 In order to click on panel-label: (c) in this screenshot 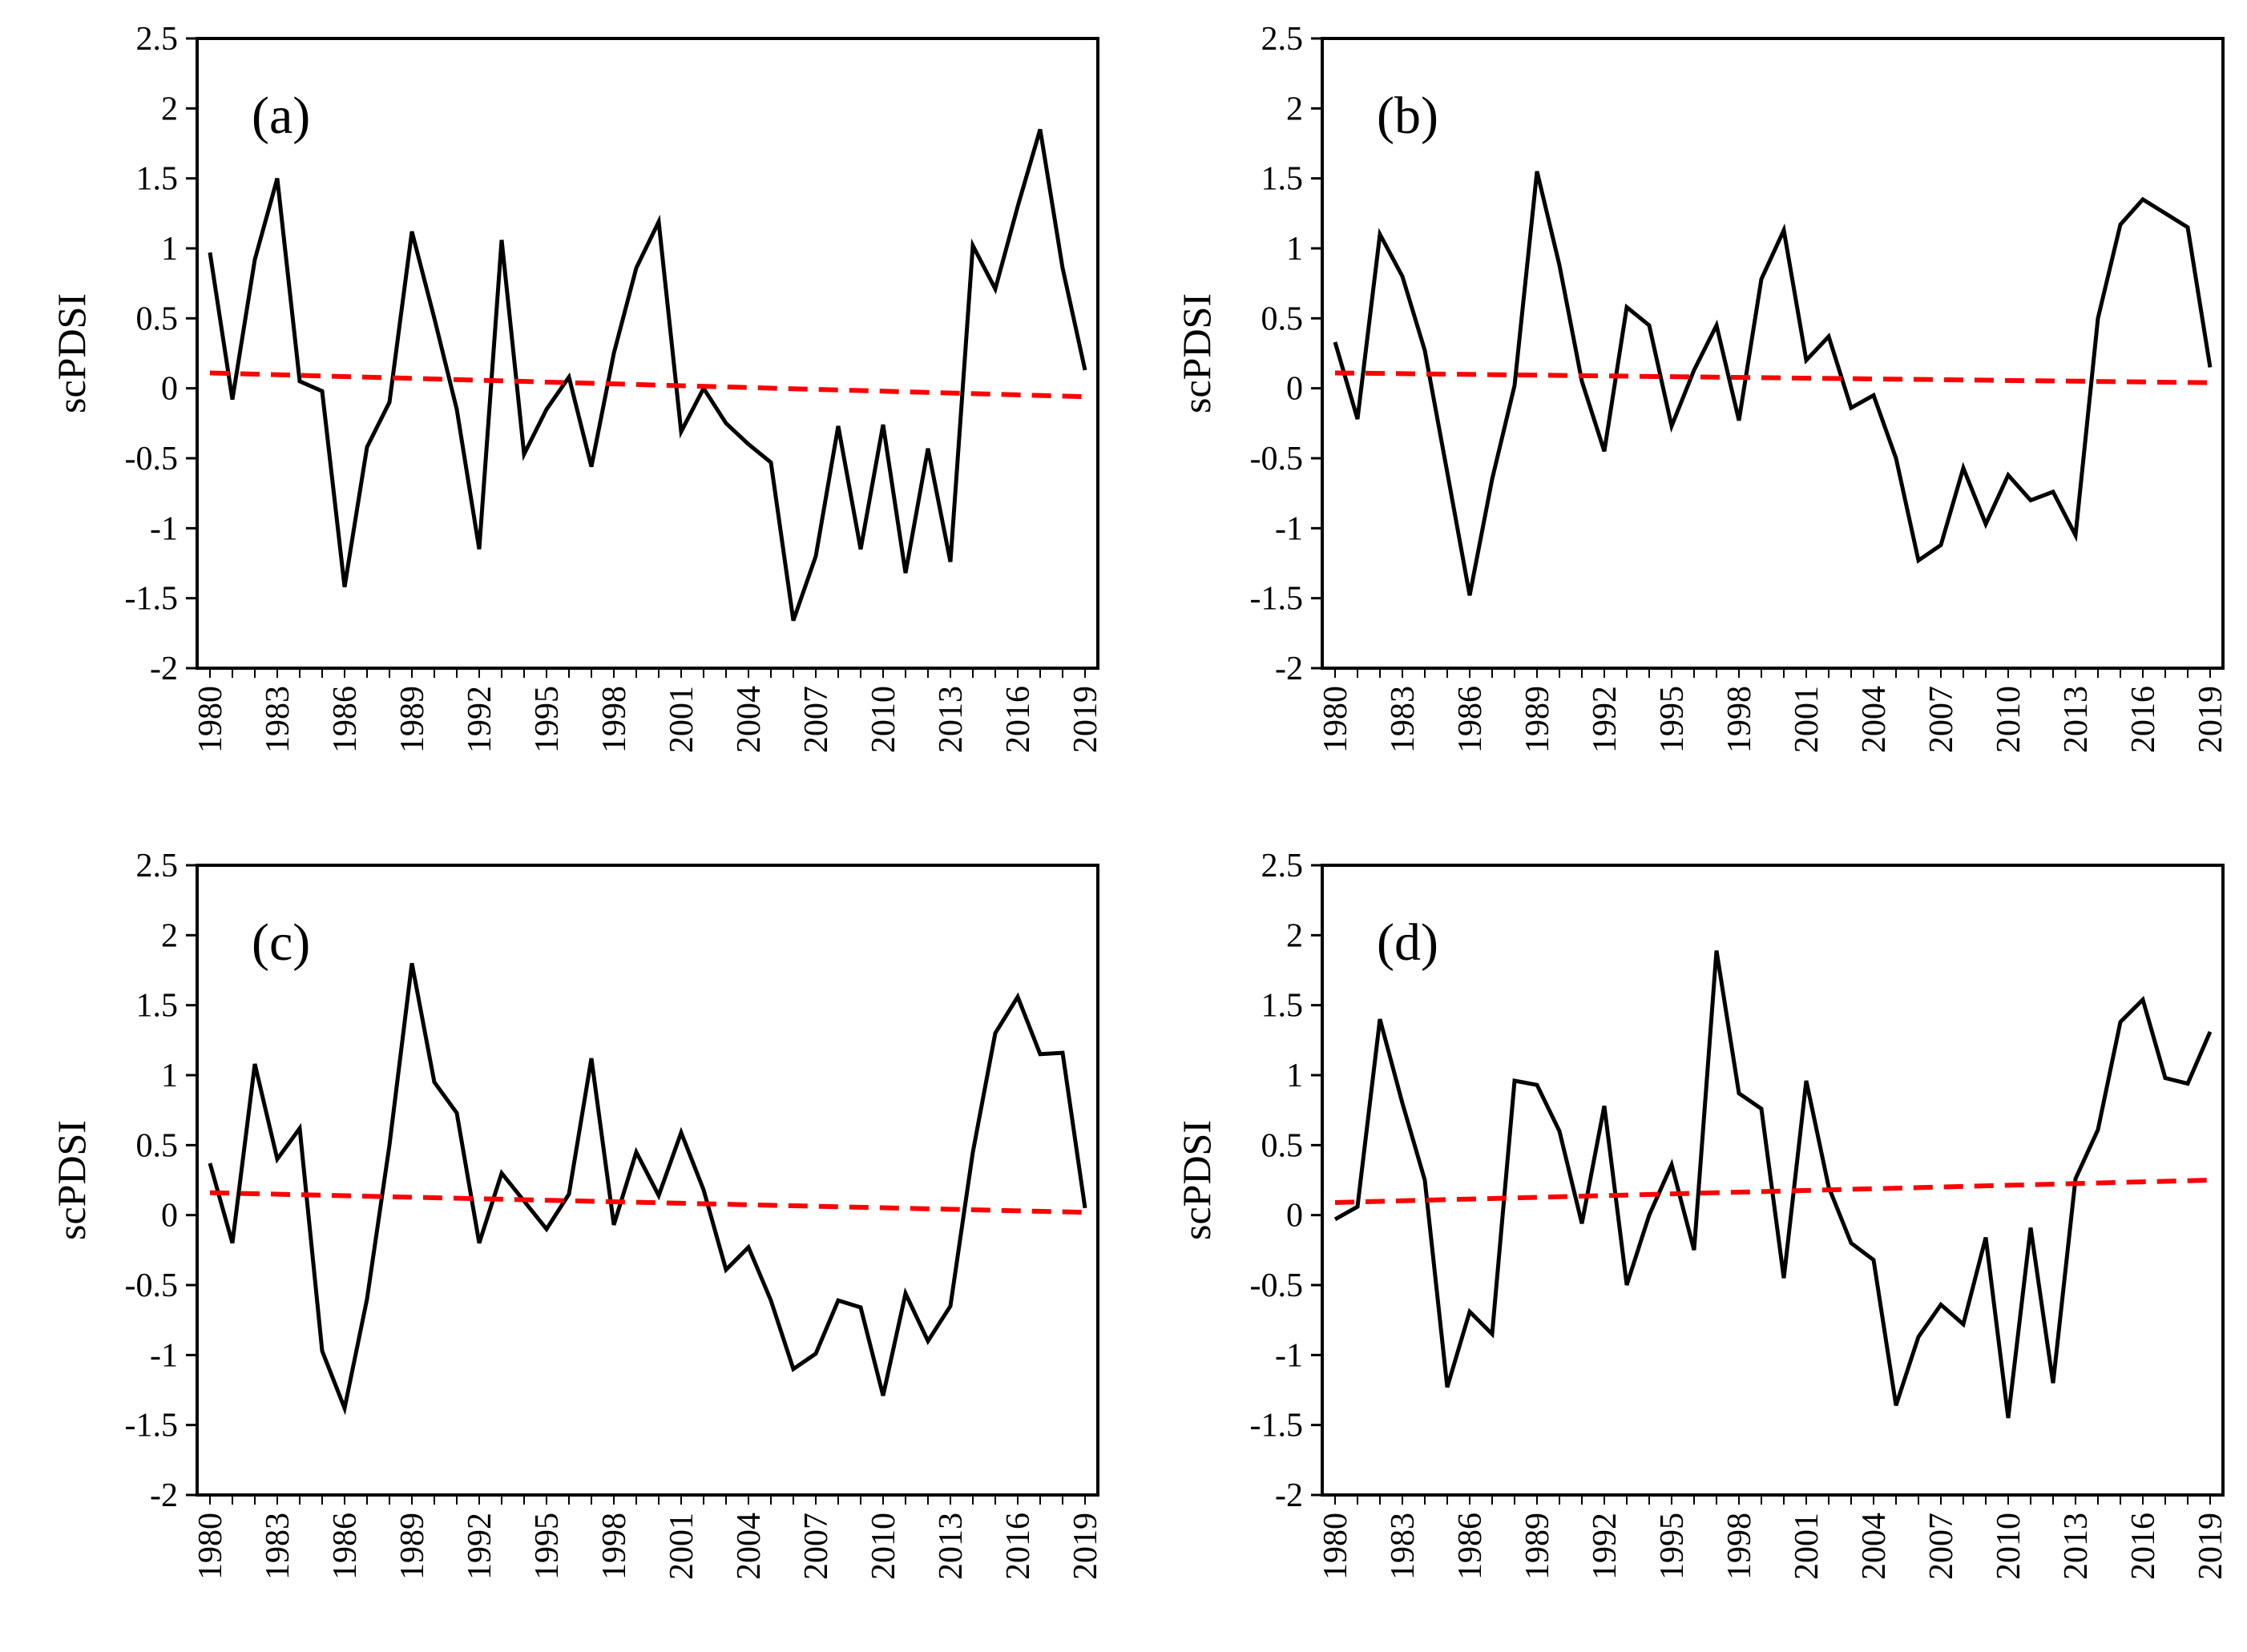, I will do `click(281, 942)`.